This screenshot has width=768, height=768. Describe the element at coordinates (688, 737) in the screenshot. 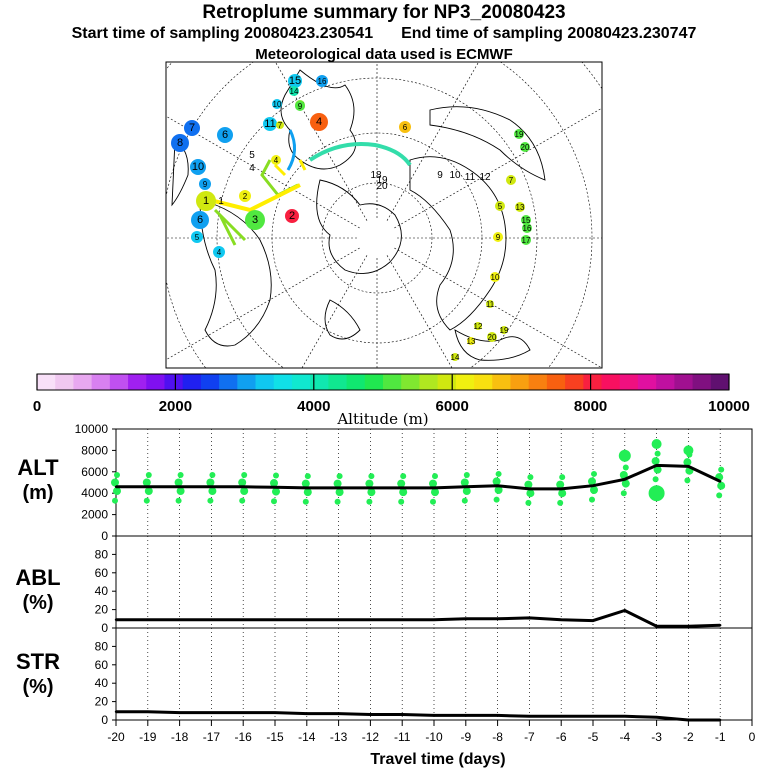

I see `x-tick-label: -2` at that location.